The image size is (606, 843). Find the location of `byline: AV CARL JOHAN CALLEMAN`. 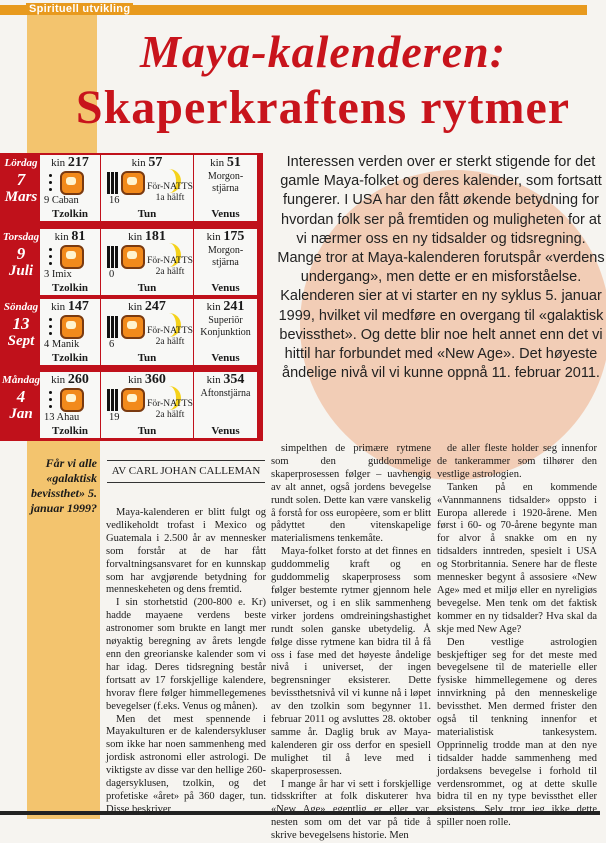

byline: AV CARL JOHAN CALLEMAN is located at coordinates (186, 471).